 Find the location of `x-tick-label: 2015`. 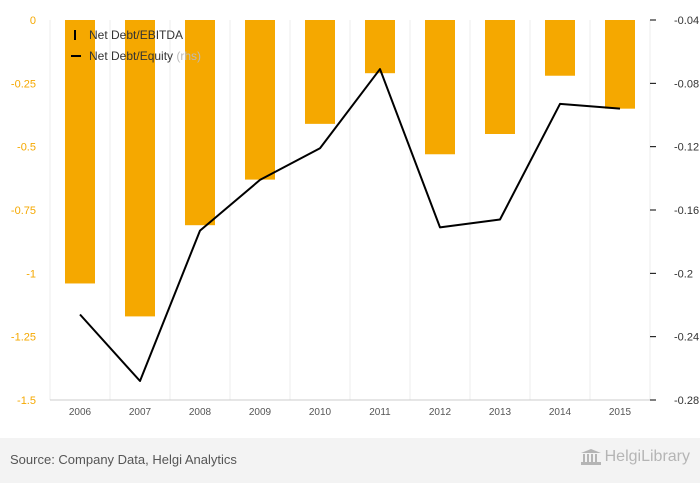

x-tick-label: 2015 is located at coordinates (620, 412).